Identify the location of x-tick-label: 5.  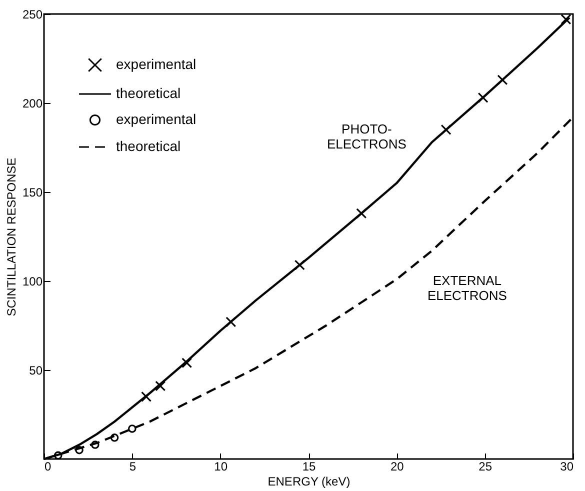
(132, 467).